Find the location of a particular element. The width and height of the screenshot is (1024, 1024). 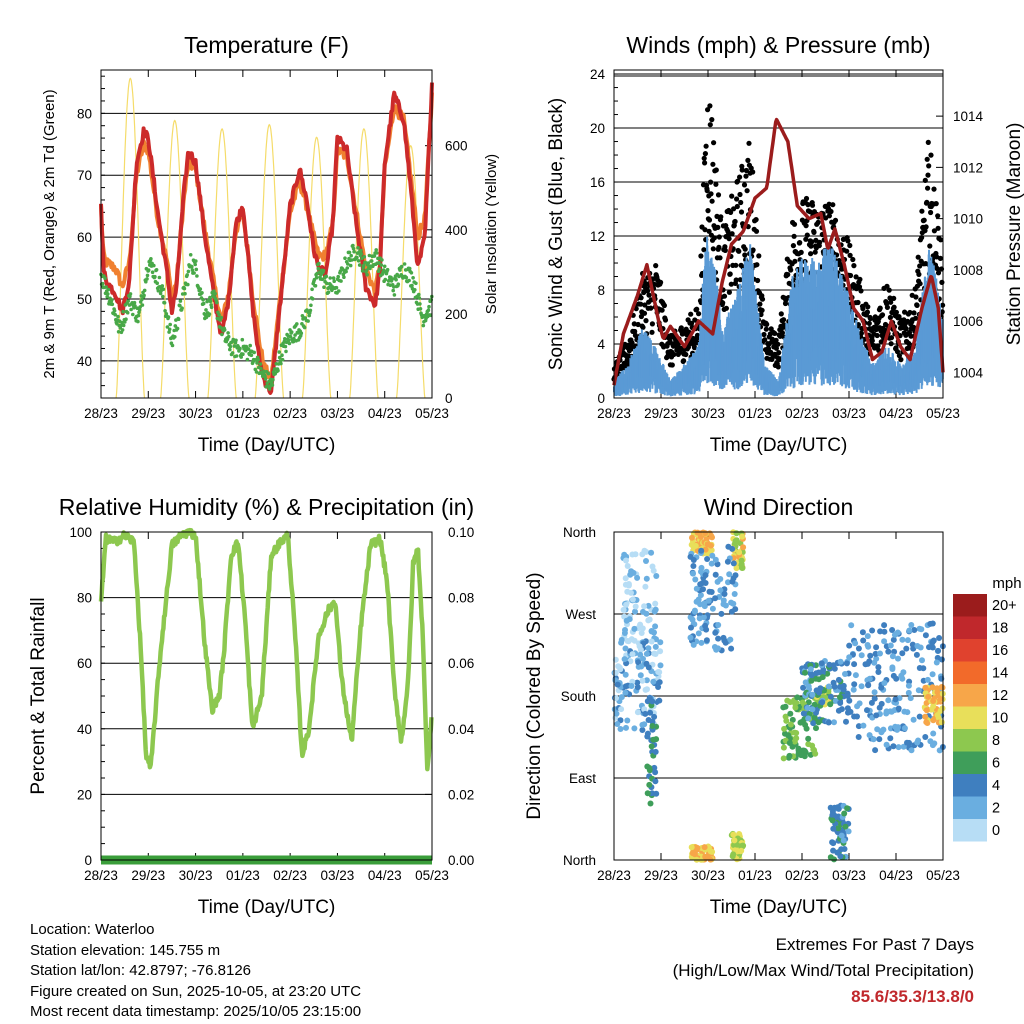

y2-tick-label: 1014 is located at coordinates (968, 116).